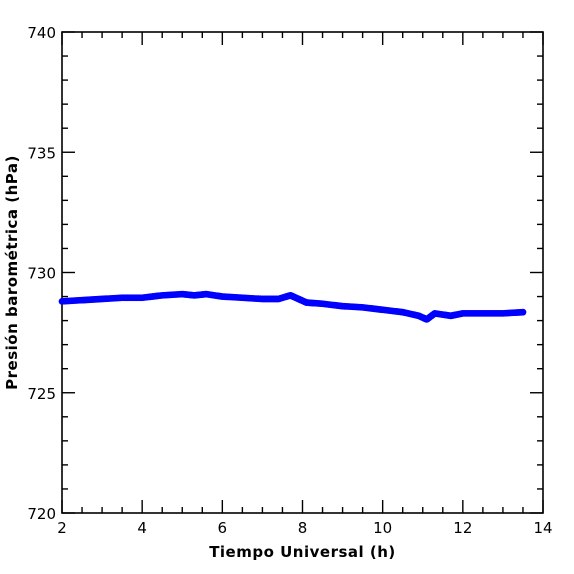  I want to click on y-tick-labels: 720 725 730 735 740, so click(41, 273).